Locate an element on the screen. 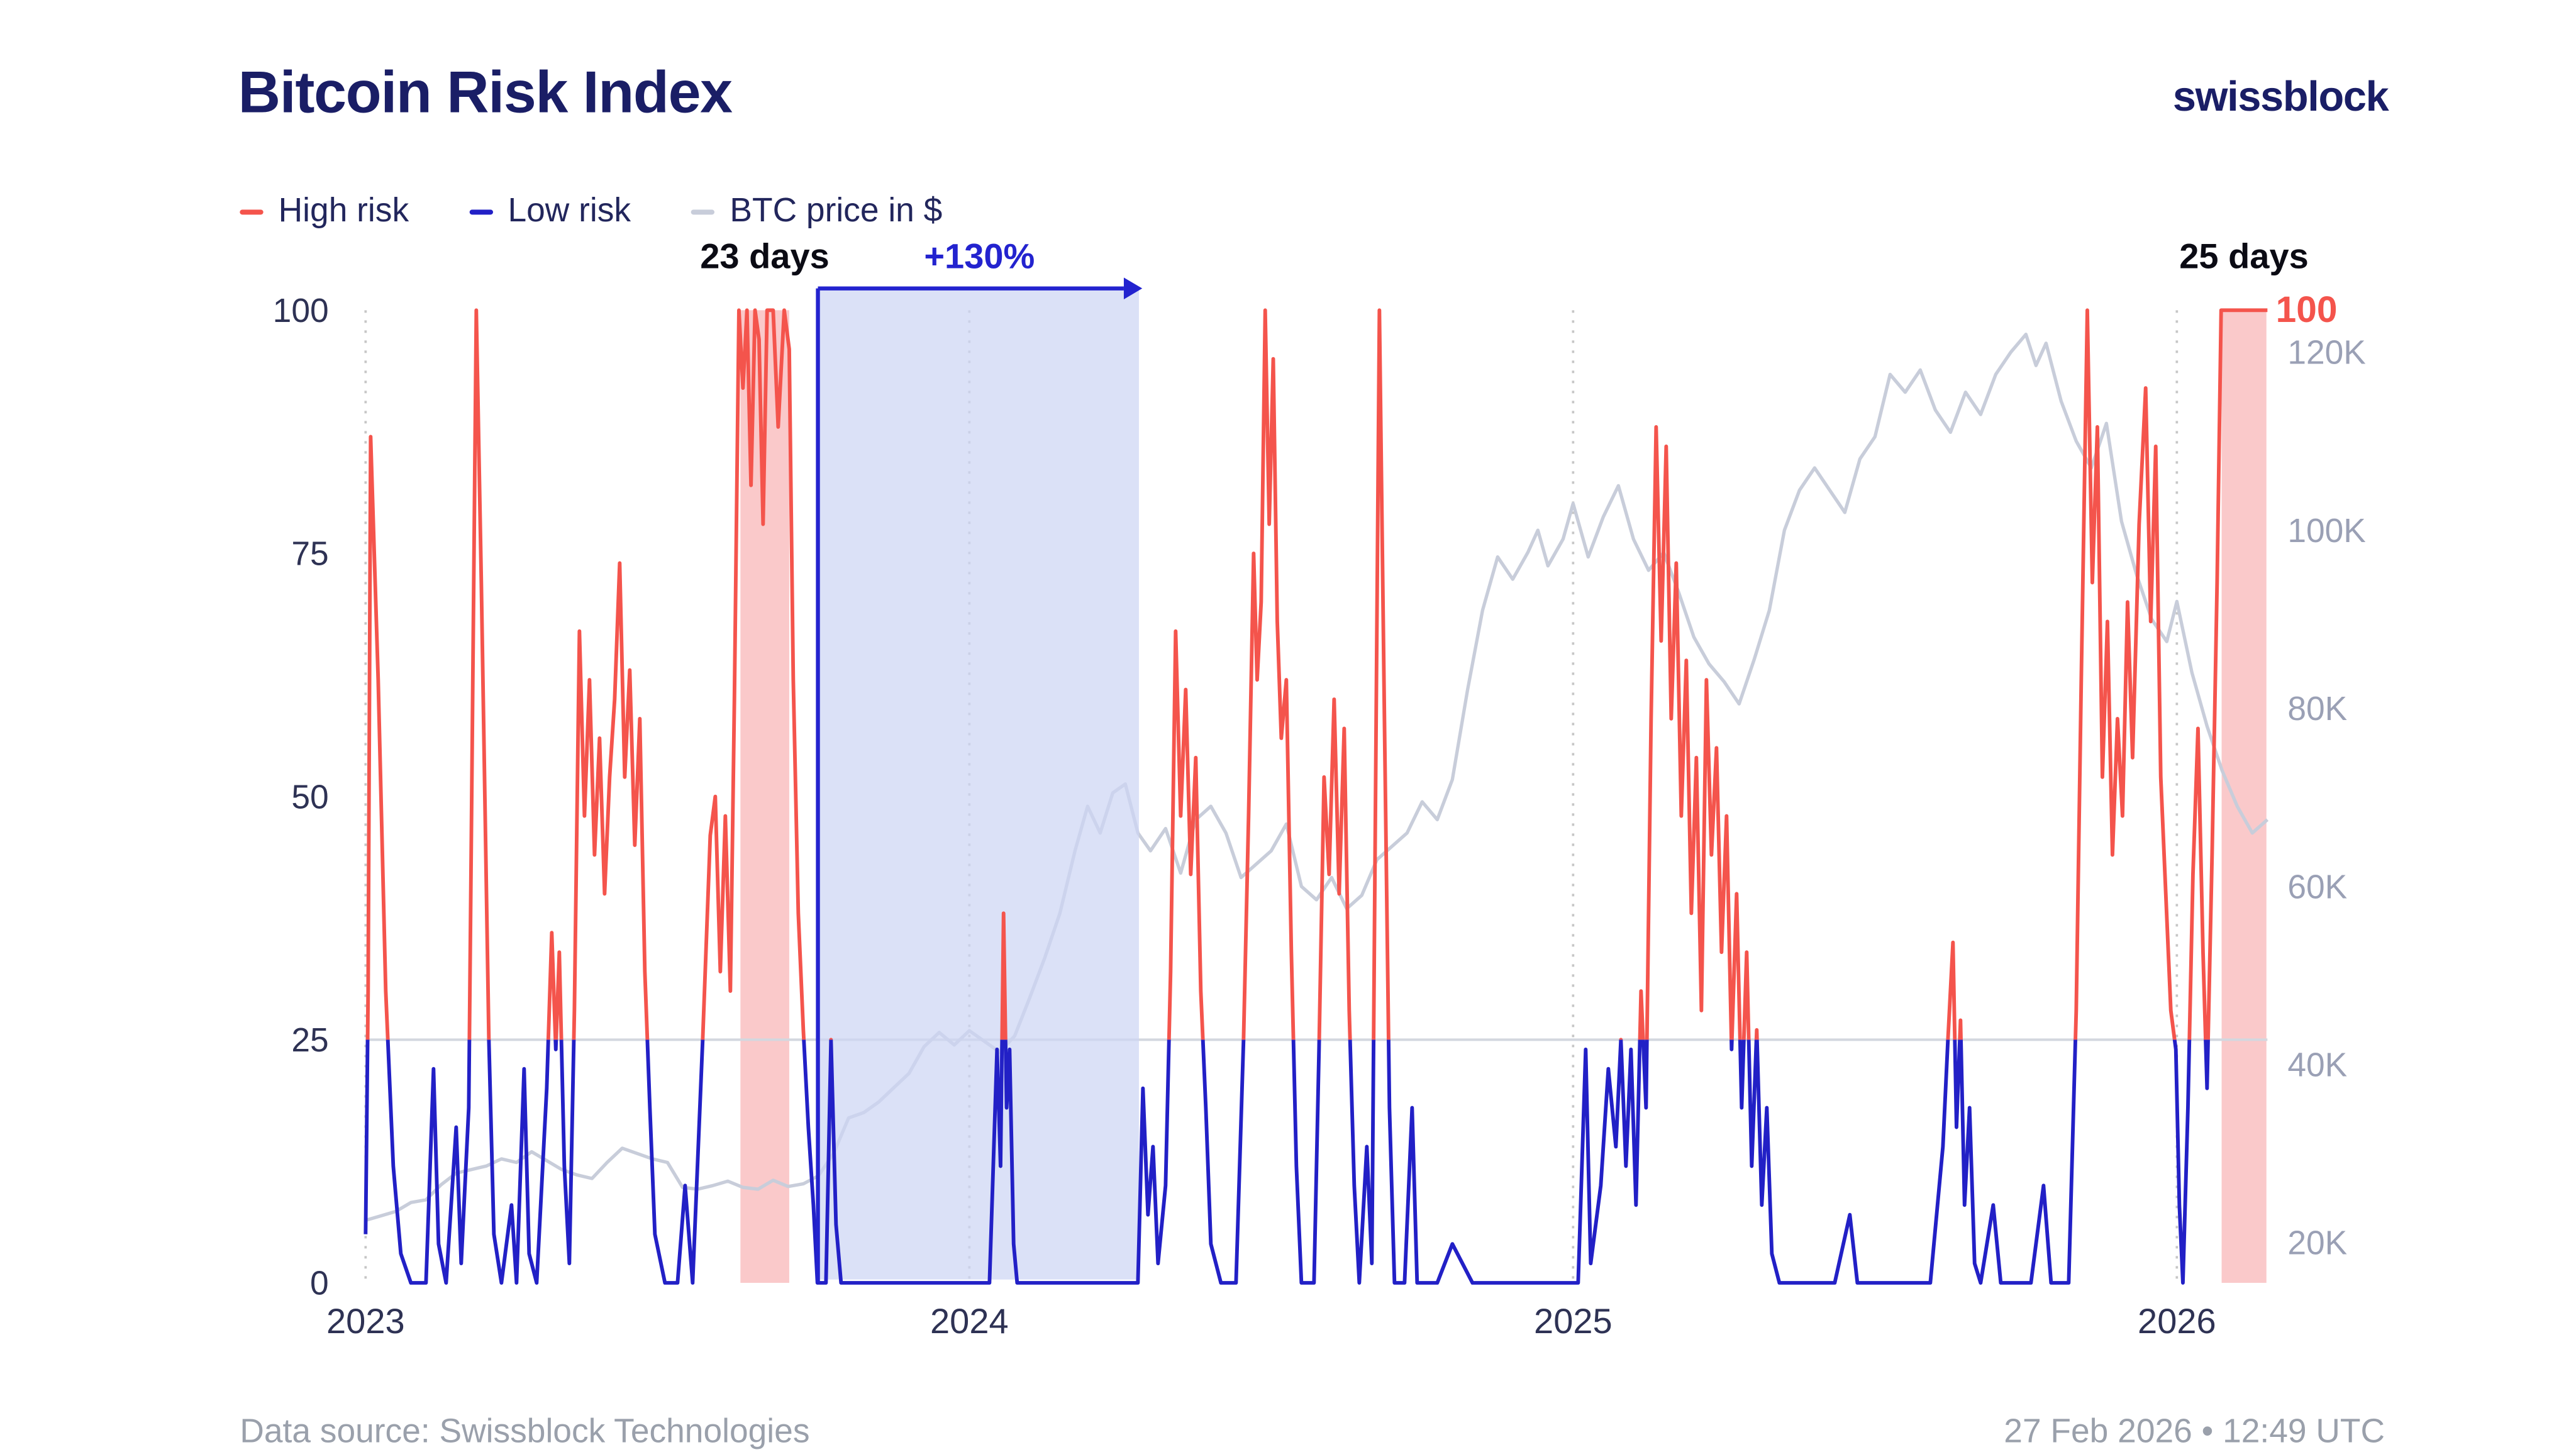 The width and height of the screenshot is (2576, 1452). high-risk-line-swatch is located at coordinates (252, 212).